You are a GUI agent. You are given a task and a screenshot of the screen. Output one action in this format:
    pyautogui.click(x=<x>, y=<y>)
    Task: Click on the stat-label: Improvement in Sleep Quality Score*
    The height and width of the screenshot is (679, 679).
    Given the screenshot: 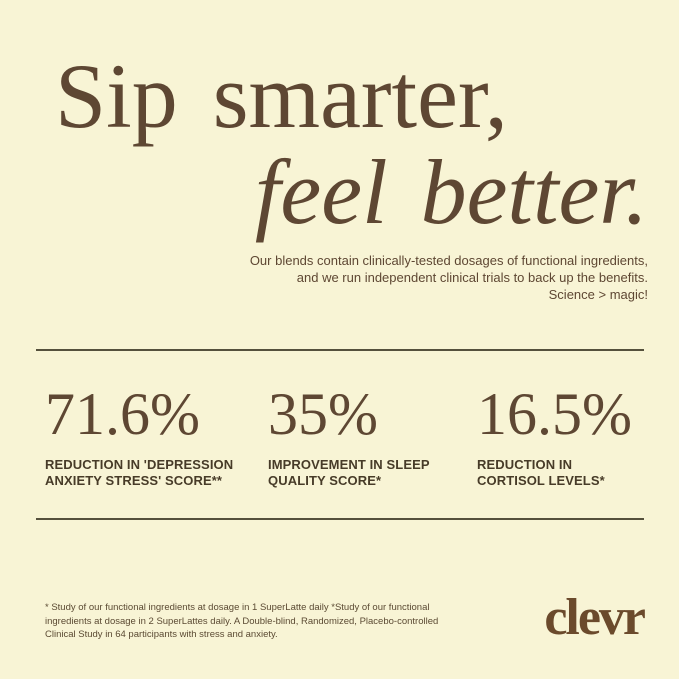 What is the action you would take?
    pyautogui.click(x=349, y=472)
    